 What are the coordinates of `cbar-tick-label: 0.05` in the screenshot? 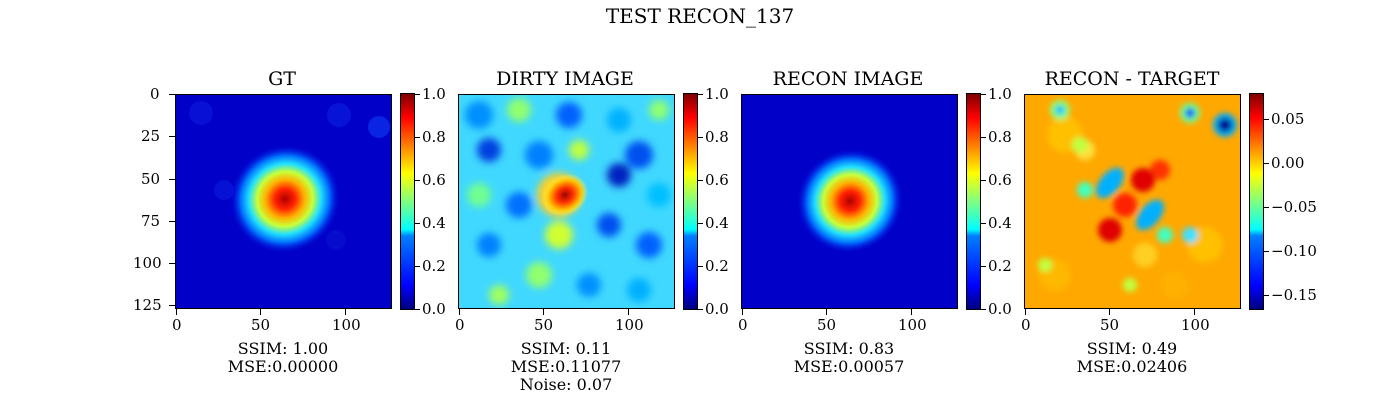 It's located at (1288, 119).